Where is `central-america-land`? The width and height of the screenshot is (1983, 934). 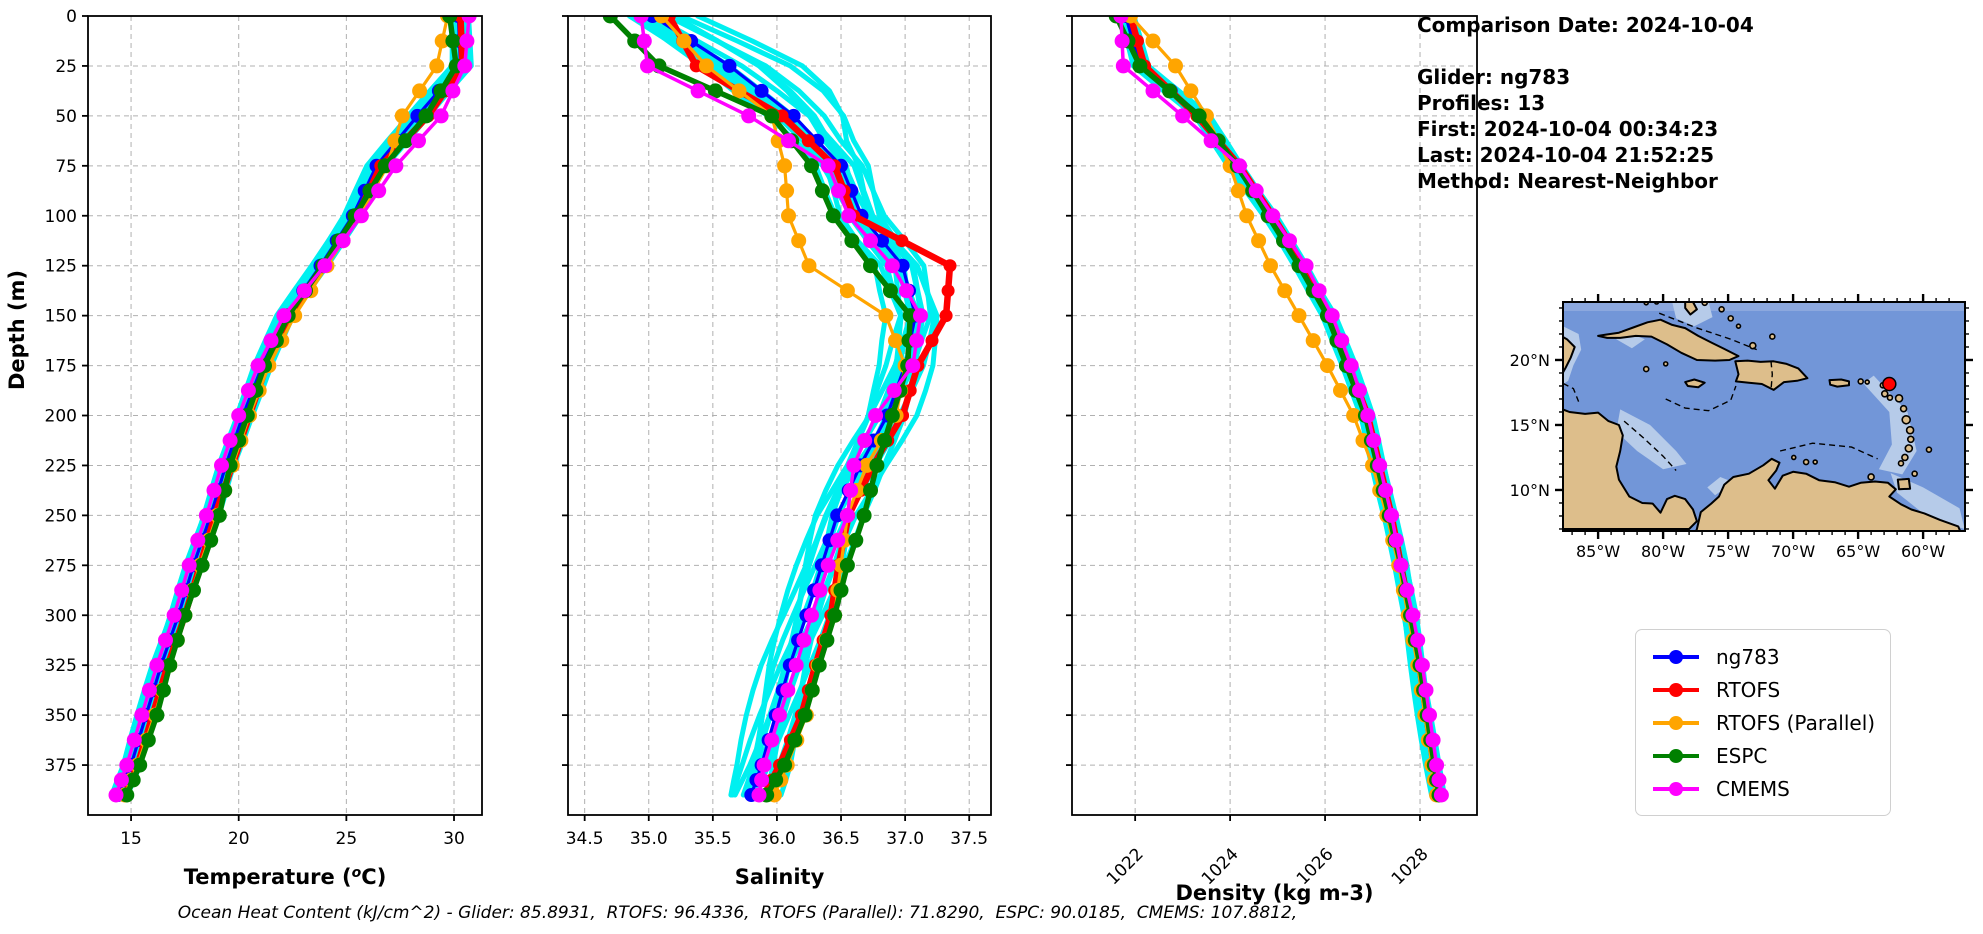 central-america-land is located at coordinates (1630, 469).